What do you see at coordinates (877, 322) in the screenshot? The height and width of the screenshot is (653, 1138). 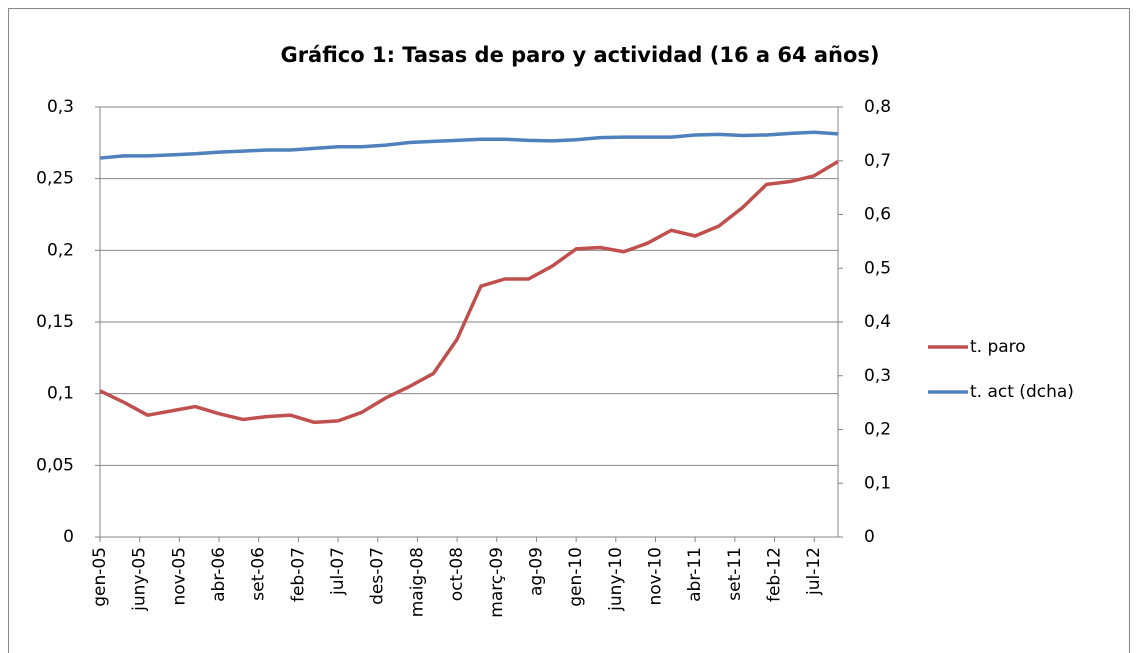 I see `y2-tick-label: 0,4` at bounding box center [877, 322].